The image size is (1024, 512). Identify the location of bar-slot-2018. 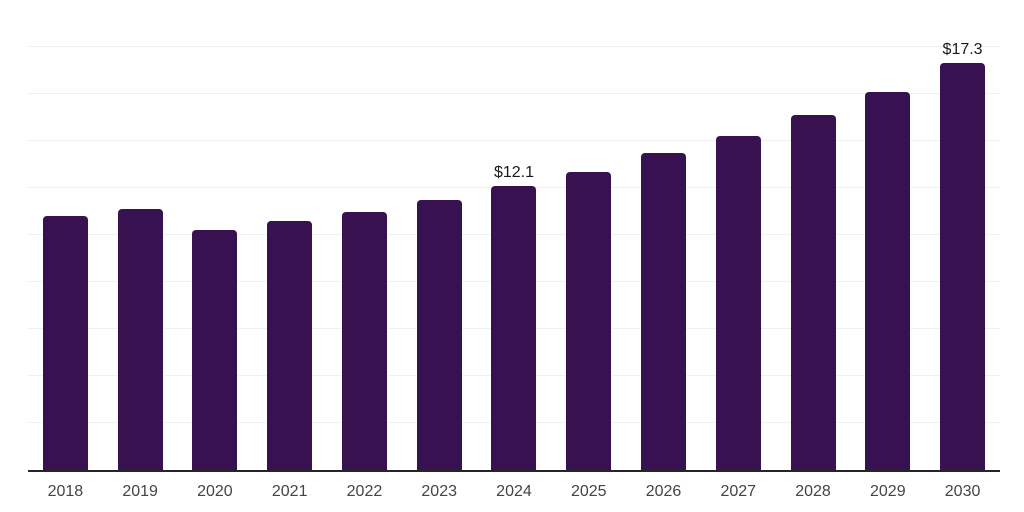
(65, 235).